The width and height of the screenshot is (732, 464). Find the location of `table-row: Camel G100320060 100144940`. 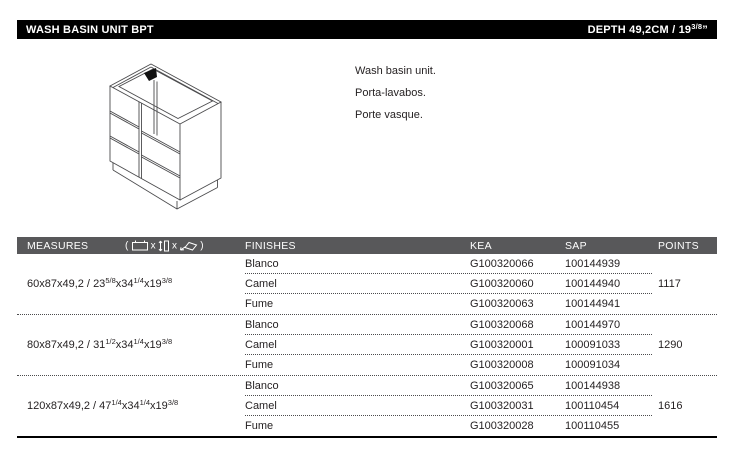

table-row: Camel G100320060 100144940 is located at coordinates (367, 284).